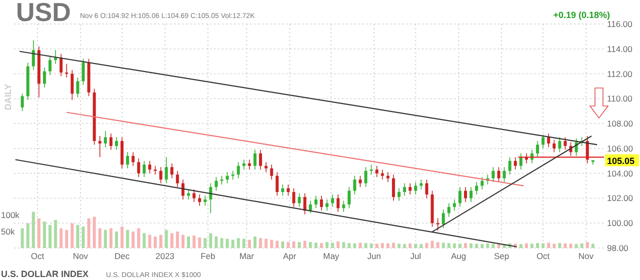 The height and width of the screenshot is (280, 640). What do you see at coordinates (620, 99) in the screenshot?
I see `y-tick-label: 110.00` at bounding box center [620, 99].